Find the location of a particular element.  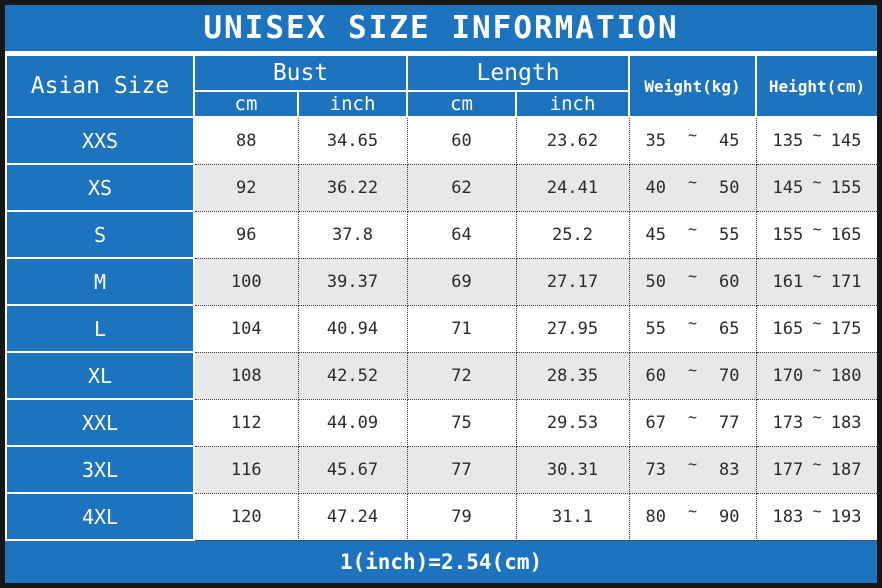

range-max: 171 is located at coordinates (846, 281).